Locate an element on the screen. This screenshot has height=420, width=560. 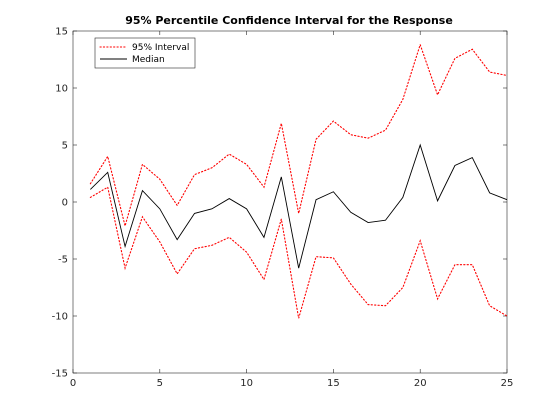
x-tick-label: 15 is located at coordinates (333, 383).